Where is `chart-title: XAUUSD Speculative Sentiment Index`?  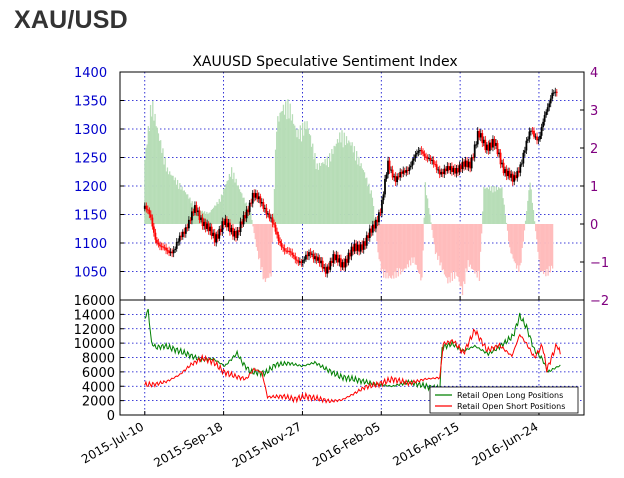
chart-title: XAUUSD Speculative Sentiment Index is located at coordinates (324, 62).